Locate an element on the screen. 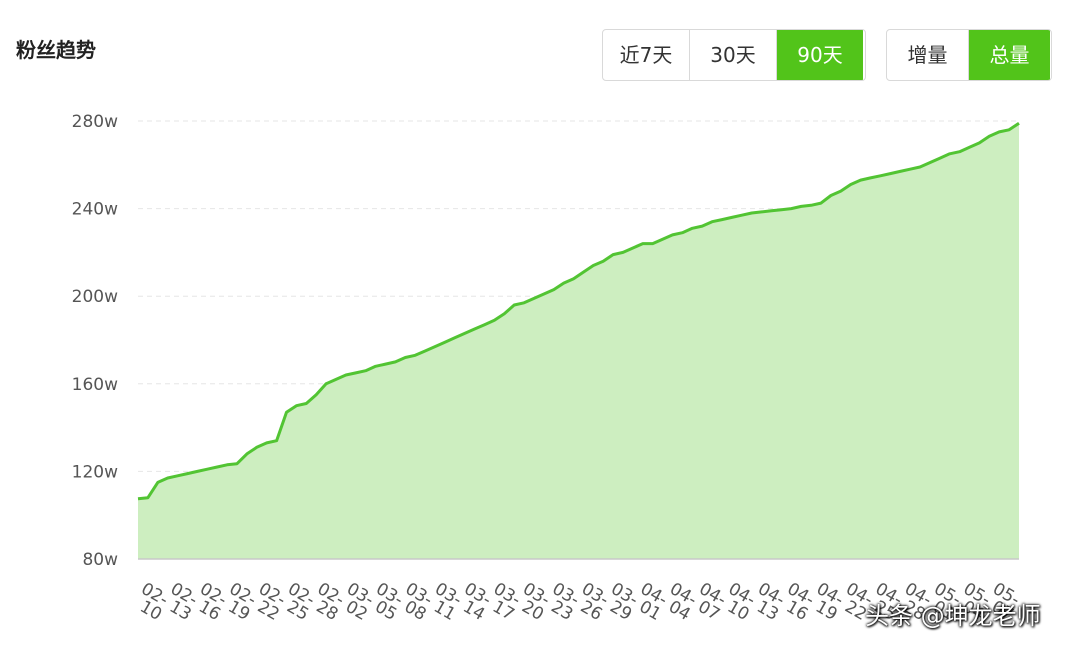 The image size is (1080, 647). tab-30-days: 30天 is located at coordinates (733, 55).